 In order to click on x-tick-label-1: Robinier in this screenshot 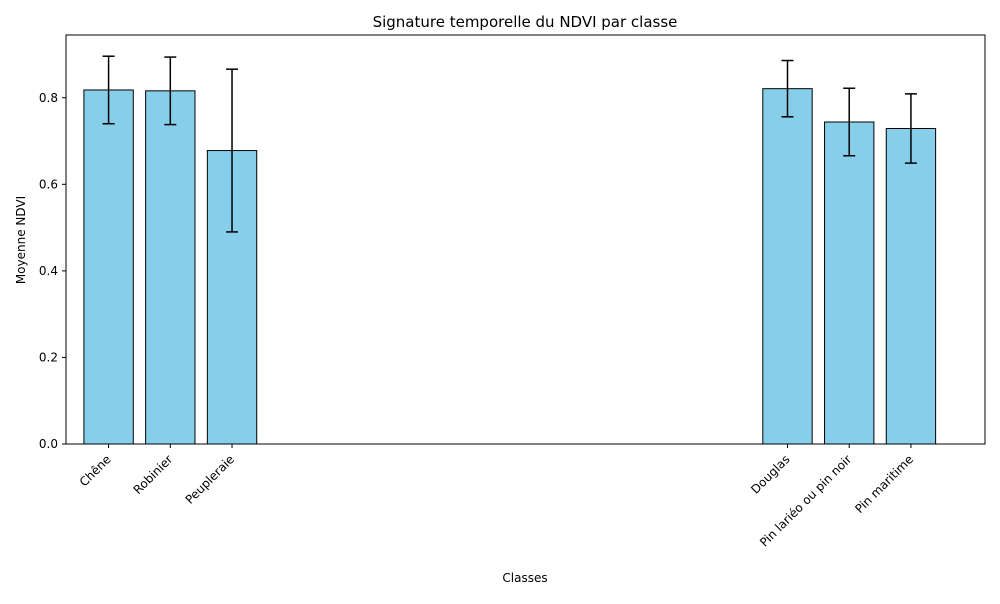, I will do `click(153, 474)`.